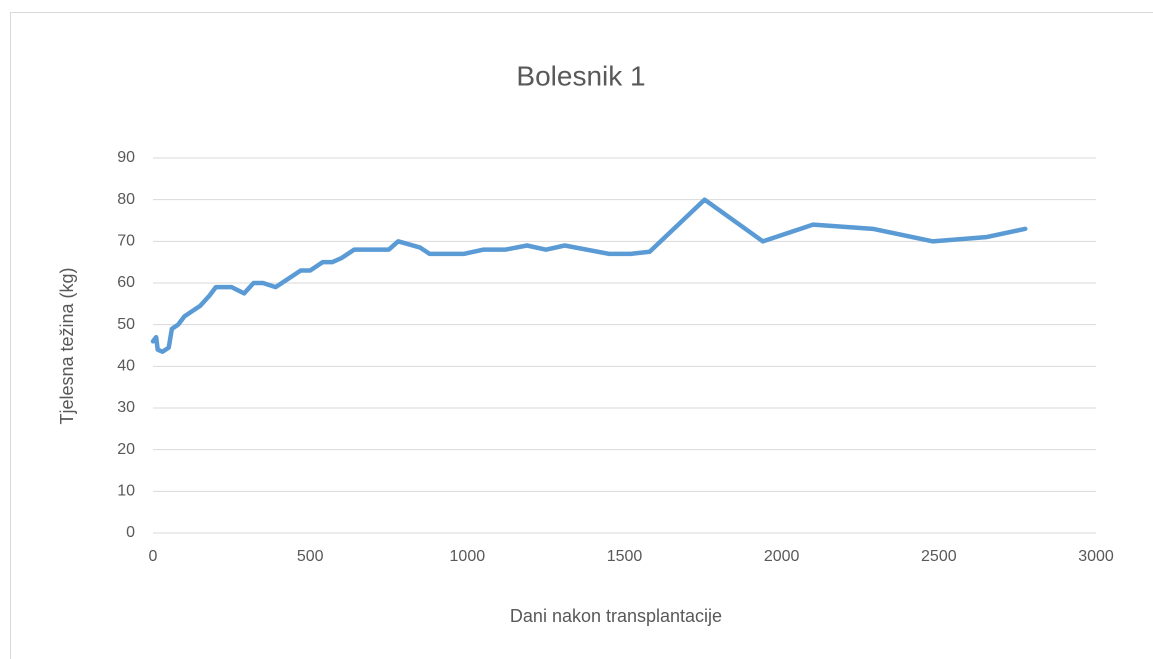 The width and height of the screenshot is (1153, 659). I want to click on x-tick-label: 500, so click(310, 556).